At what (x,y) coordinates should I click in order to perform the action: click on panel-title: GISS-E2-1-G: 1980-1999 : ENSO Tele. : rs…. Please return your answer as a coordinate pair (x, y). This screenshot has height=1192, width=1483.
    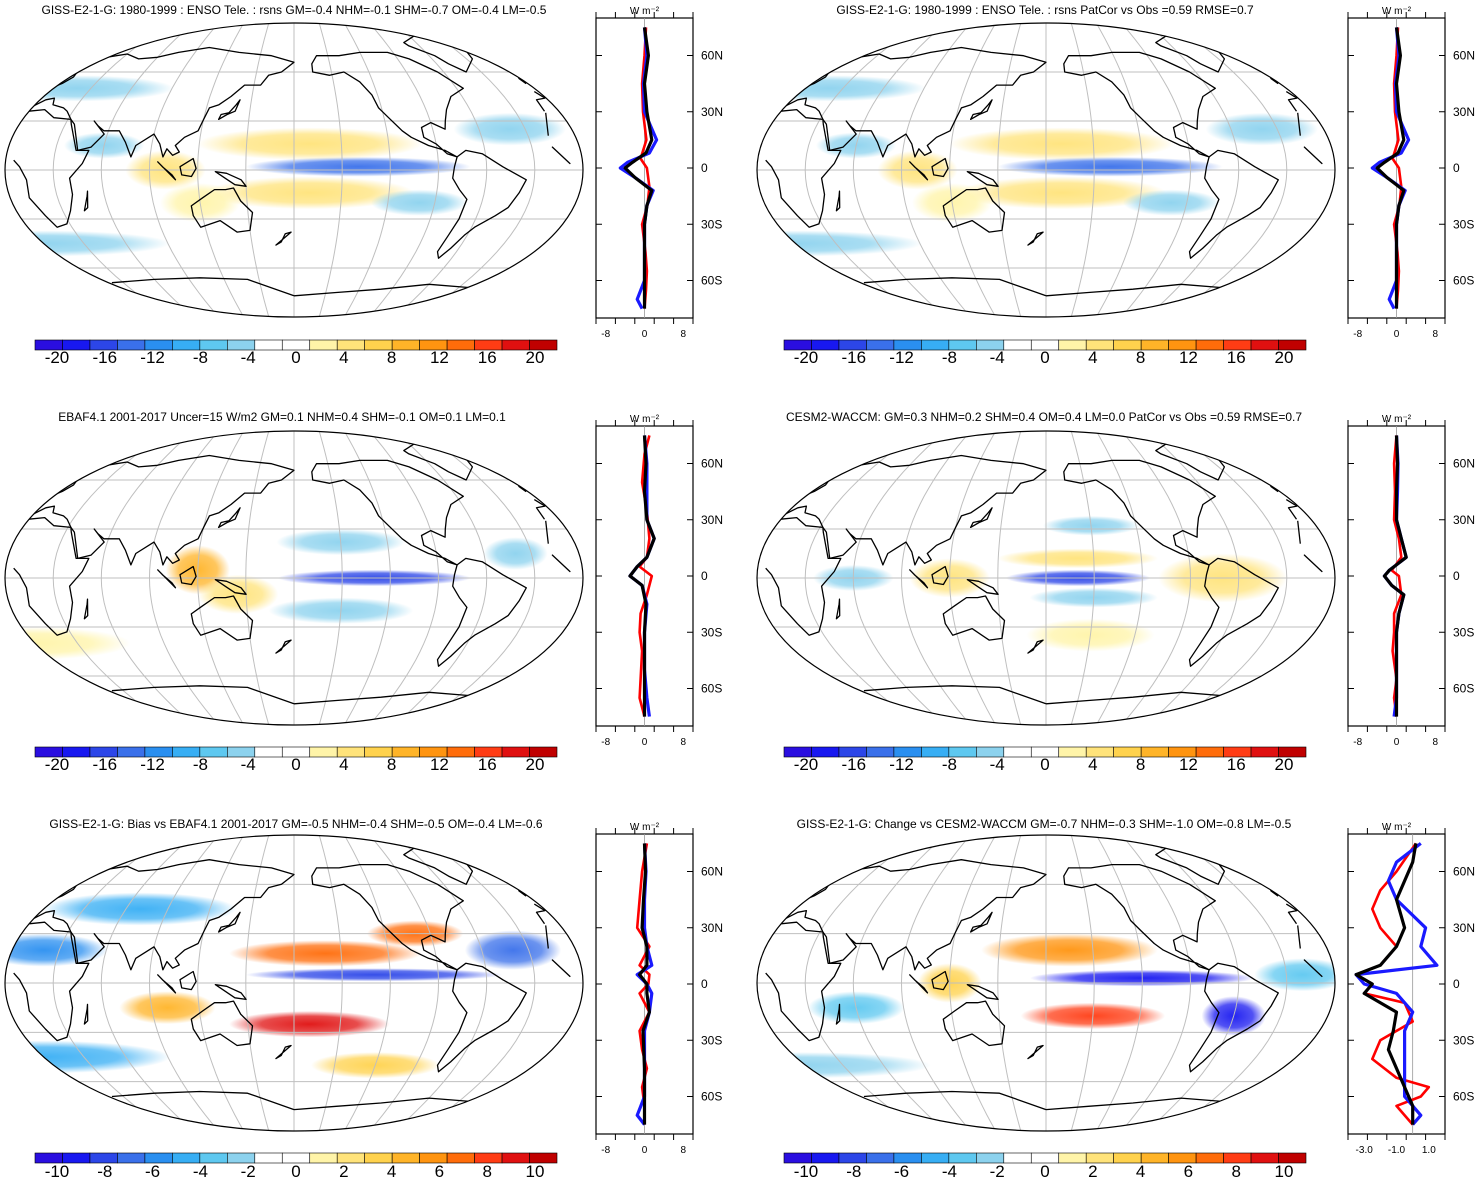
    Looking at the image, I should click on (294, 10).